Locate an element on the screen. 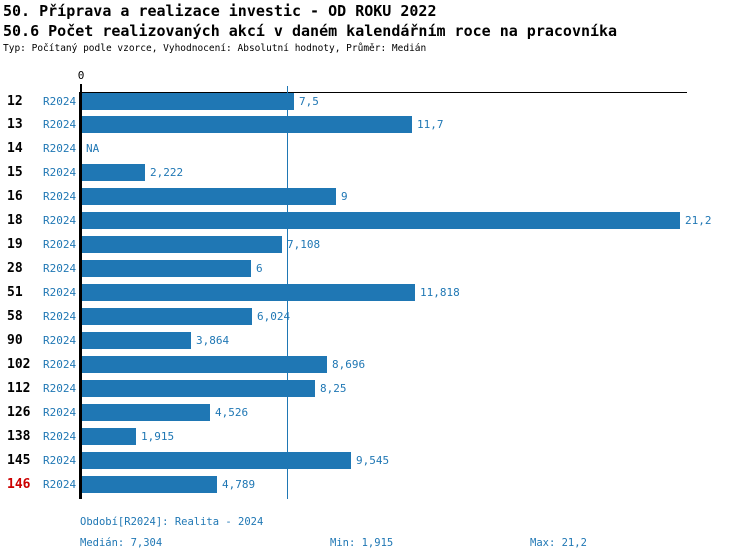 The height and width of the screenshot is (560, 750). row-category-label: 19 is located at coordinates (15, 245).